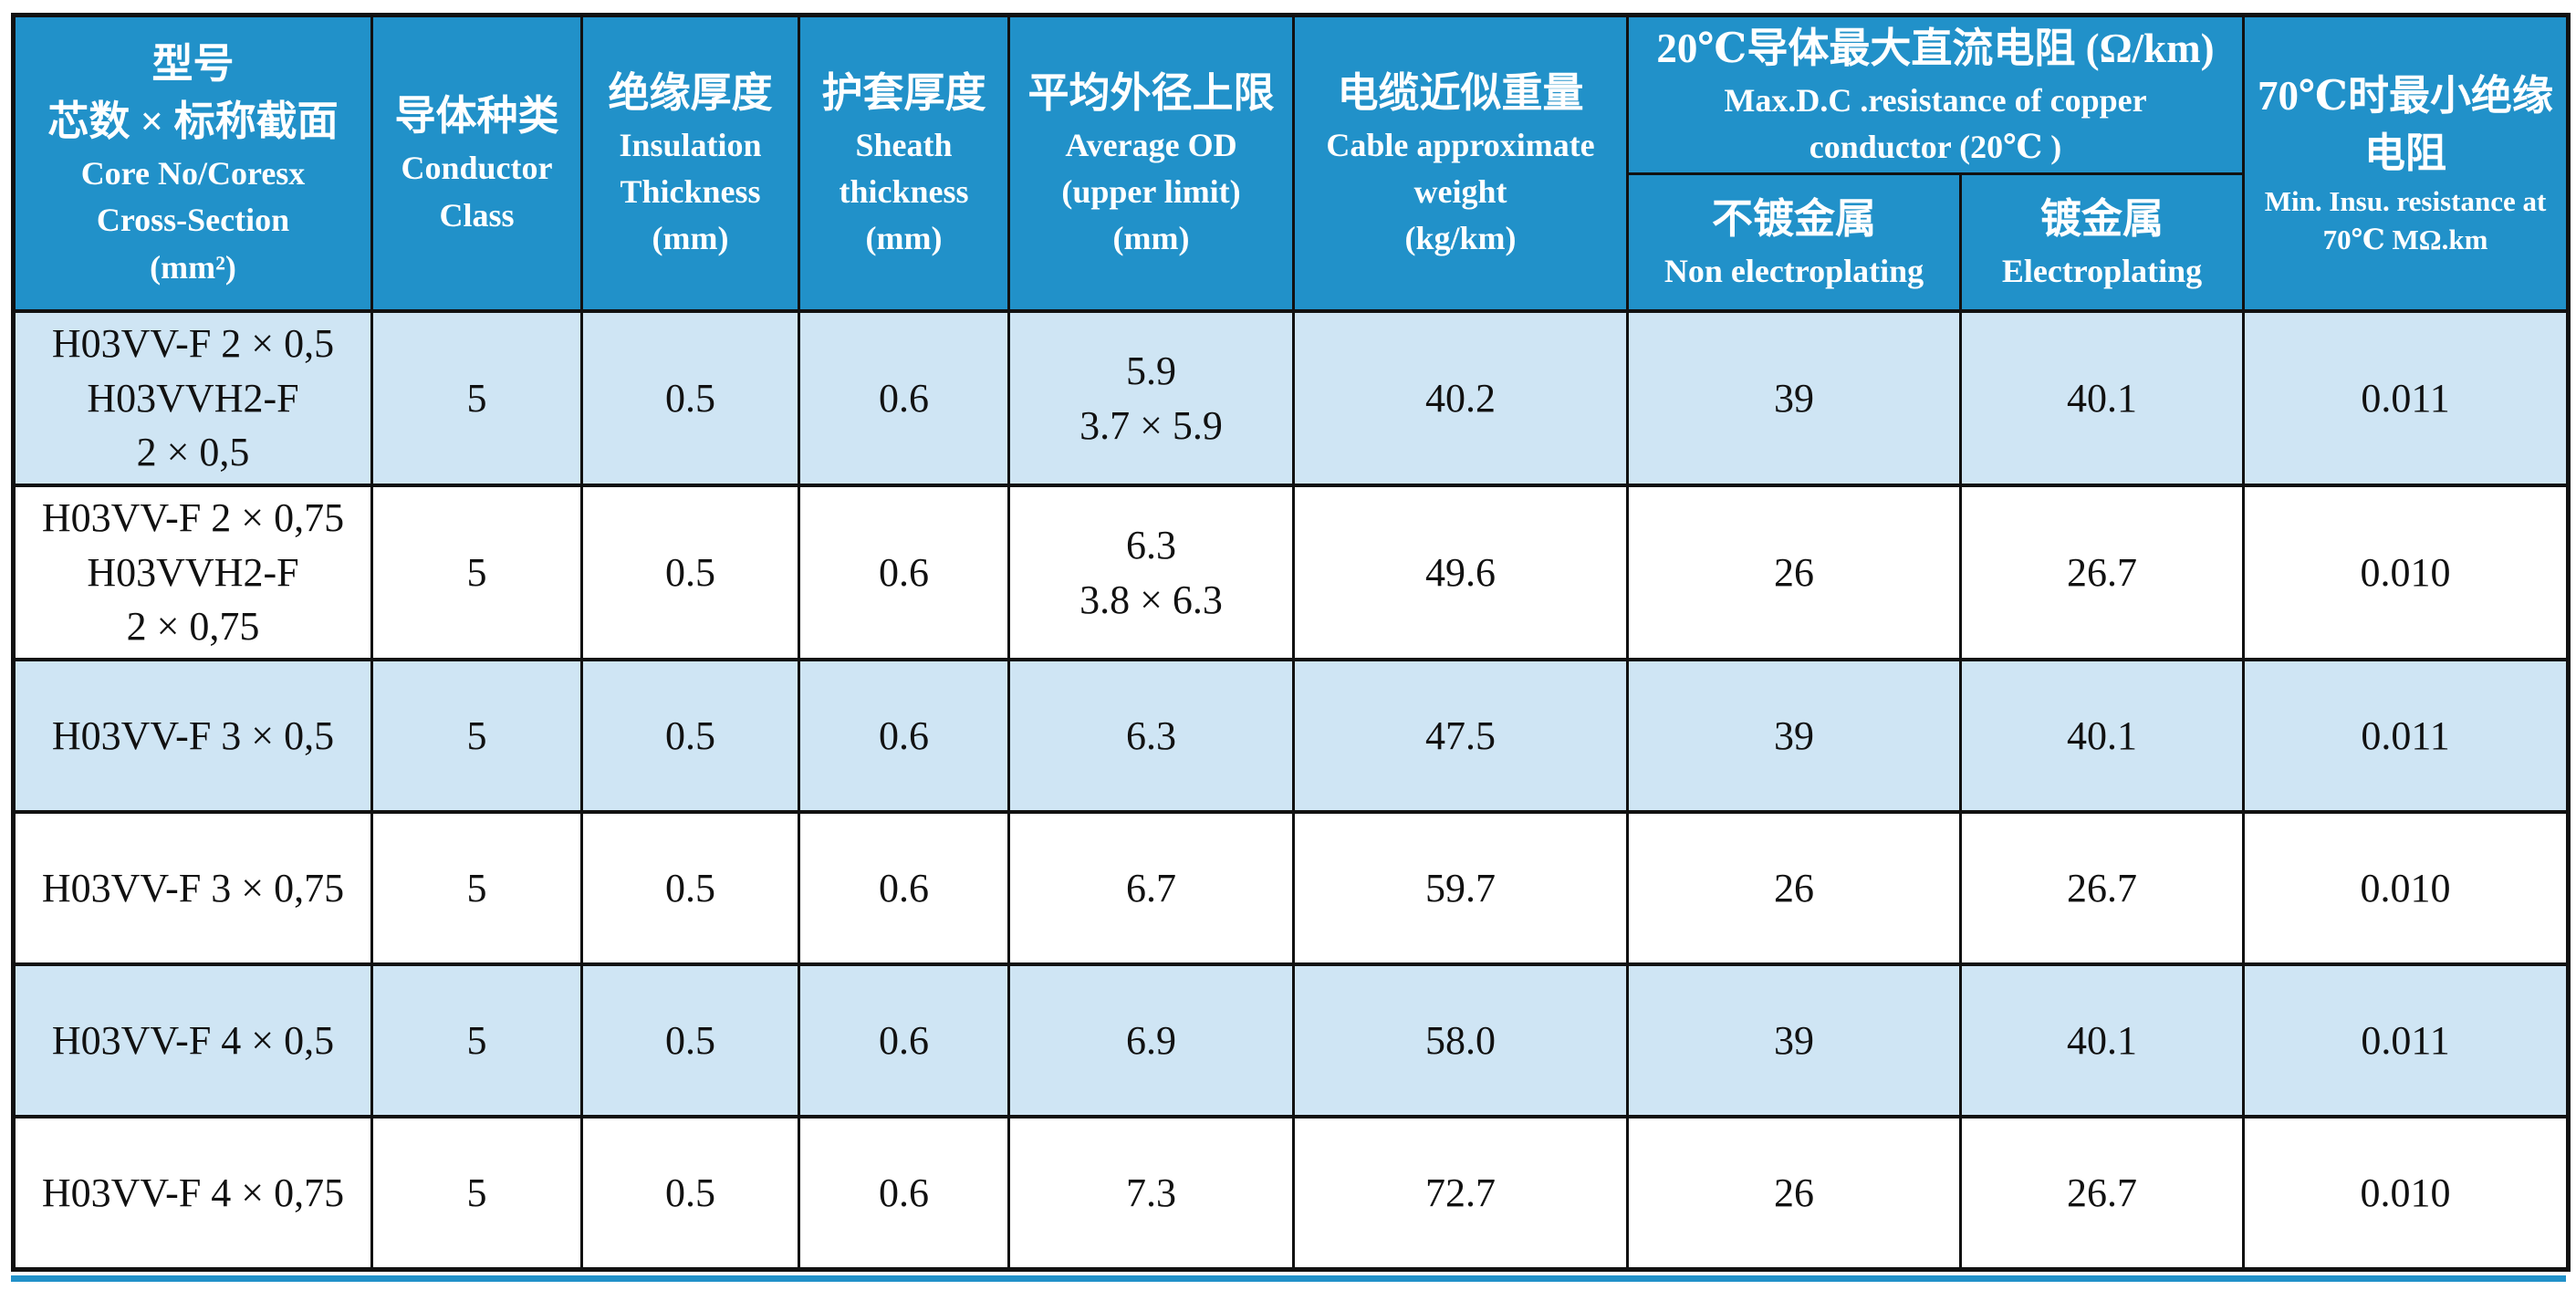 Image resolution: width=2576 pixels, height=1290 pixels. I want to click on text-line: 不镀金属, so click(1793, 218).